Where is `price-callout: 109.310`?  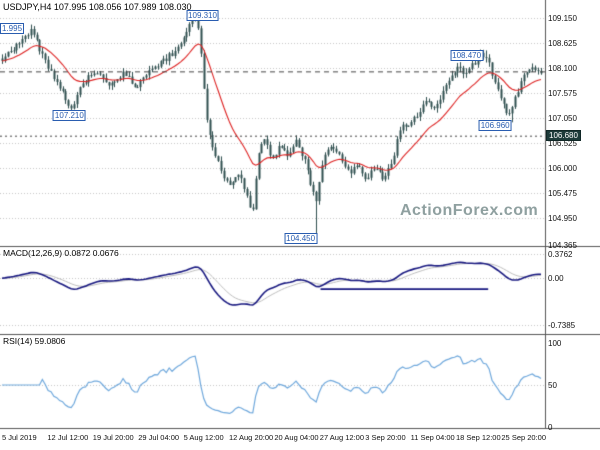
price-callout: 109.310 is located at coordinates (202, 16).